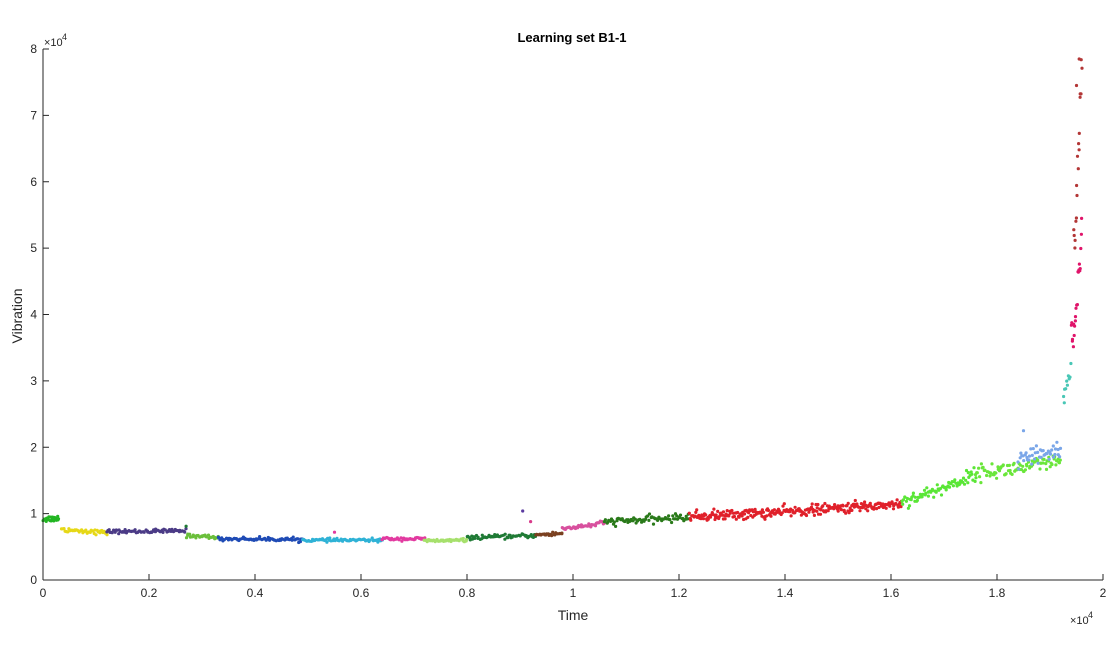  I want to click on x-tick-label: 2, so click(1103, 593).